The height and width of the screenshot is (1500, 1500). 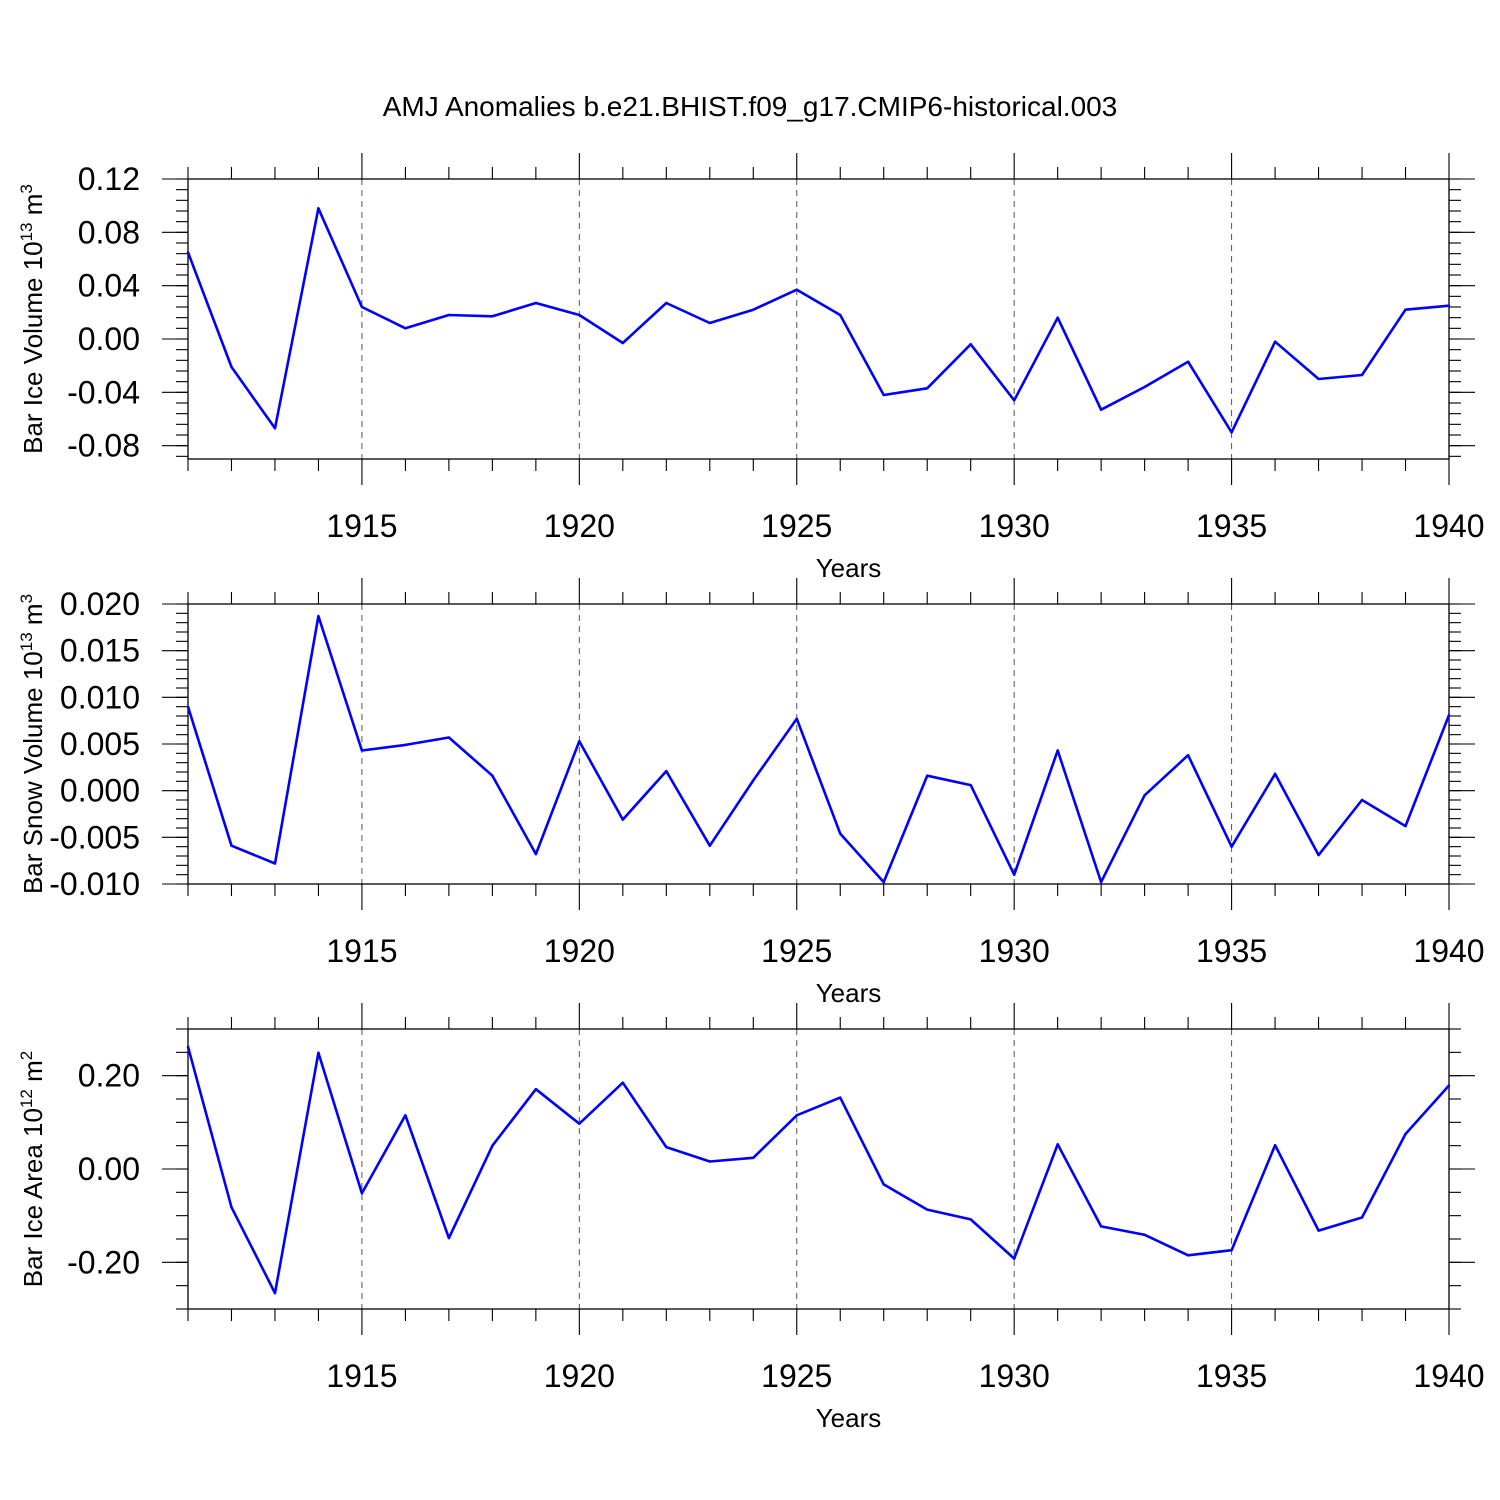 I want to click on y-tick-label: -0.010, so click(x=94, y=884).